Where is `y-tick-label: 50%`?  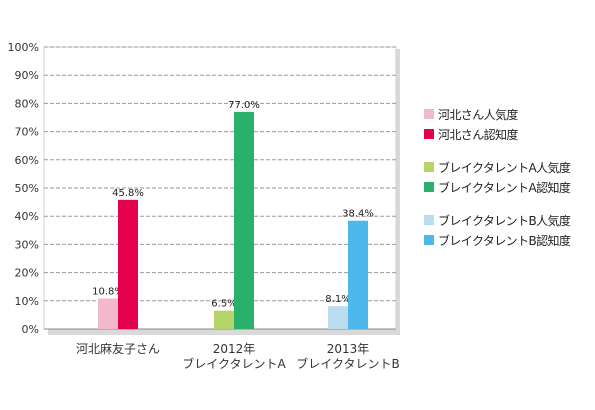
y-tick-label: 50% is located at coordinates (27, 188).